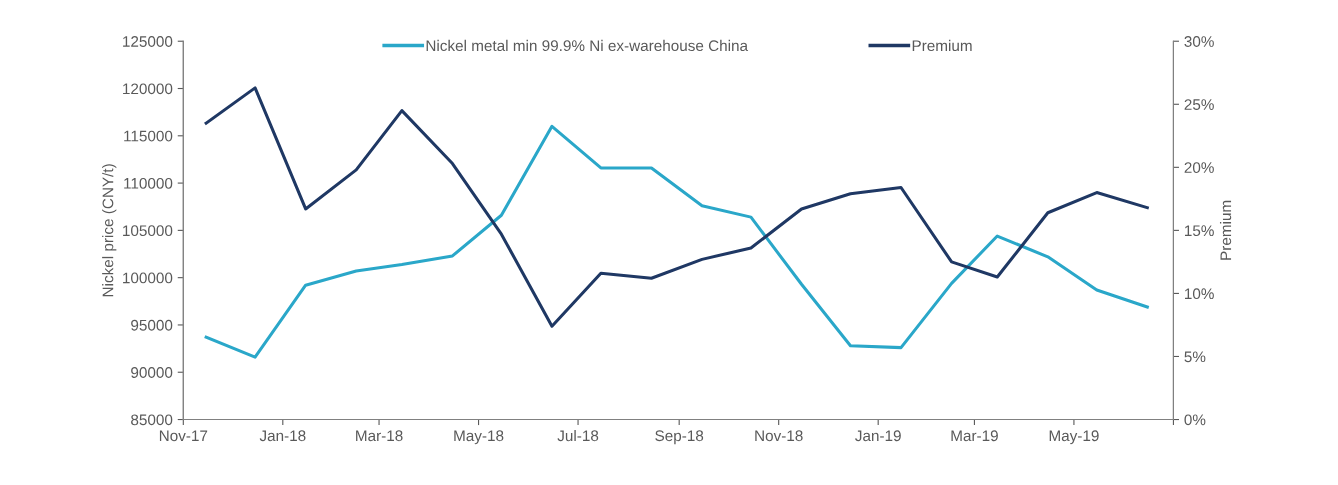  I want to click on y-axis-title: Nickel price (CNY/t), so click(109, 230).